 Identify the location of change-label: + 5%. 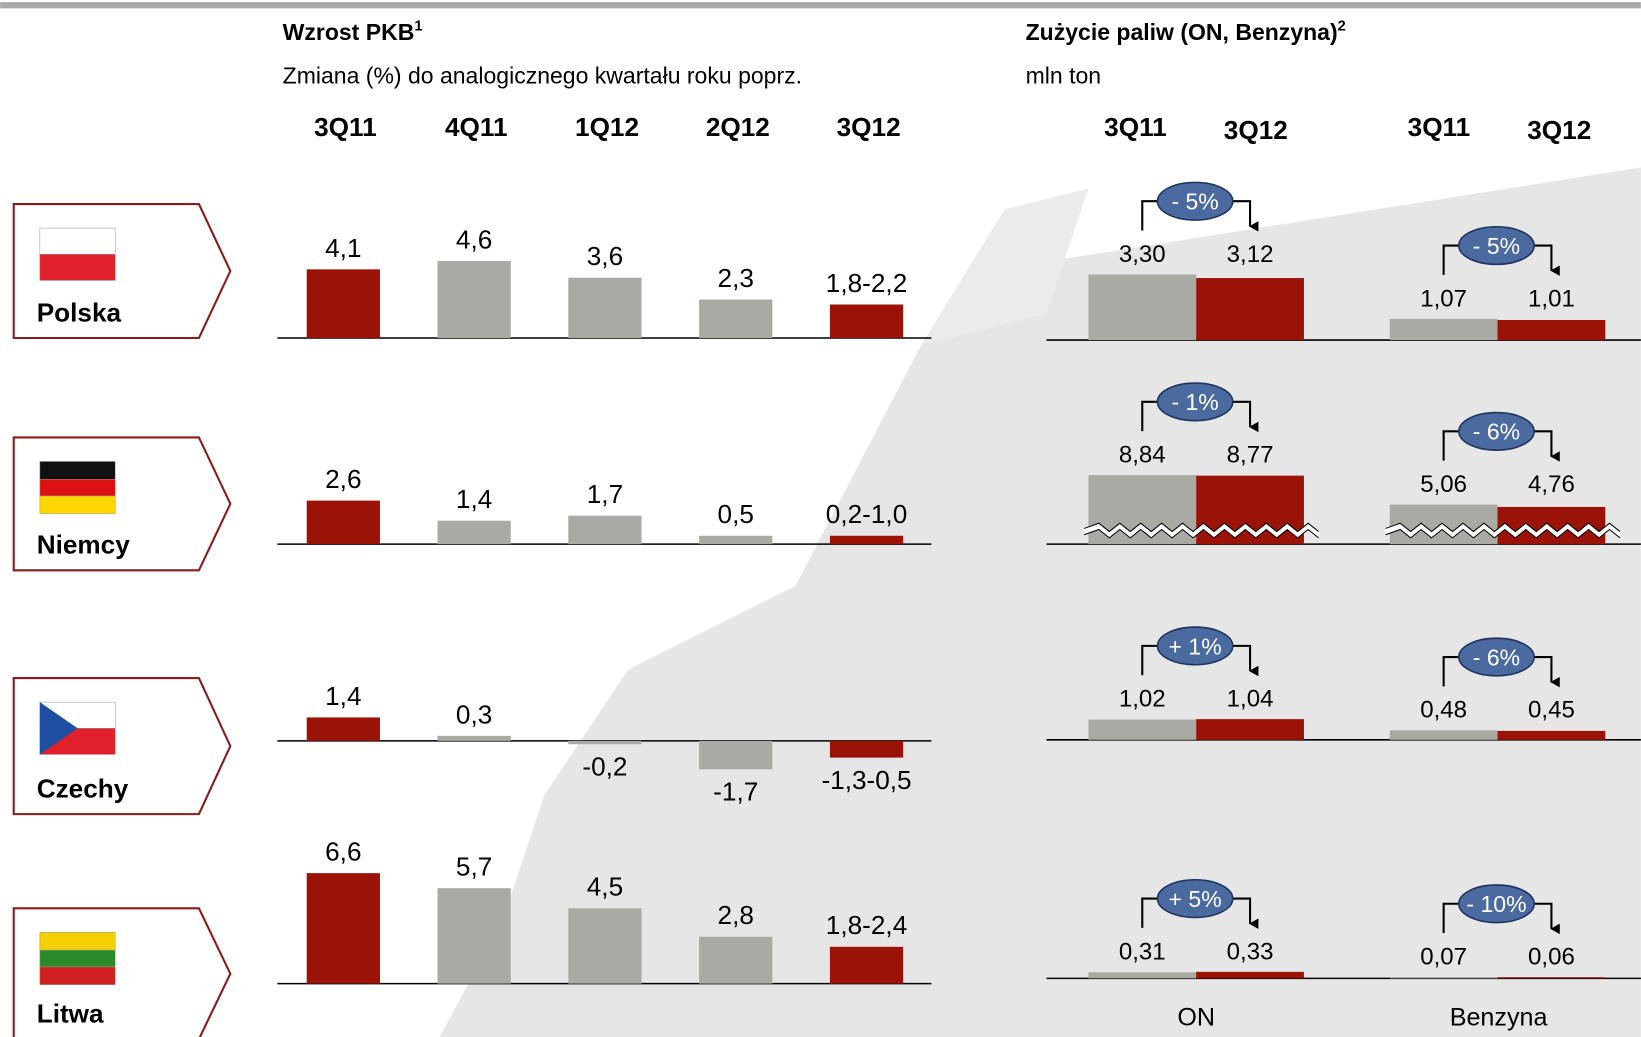
(1195, 899).